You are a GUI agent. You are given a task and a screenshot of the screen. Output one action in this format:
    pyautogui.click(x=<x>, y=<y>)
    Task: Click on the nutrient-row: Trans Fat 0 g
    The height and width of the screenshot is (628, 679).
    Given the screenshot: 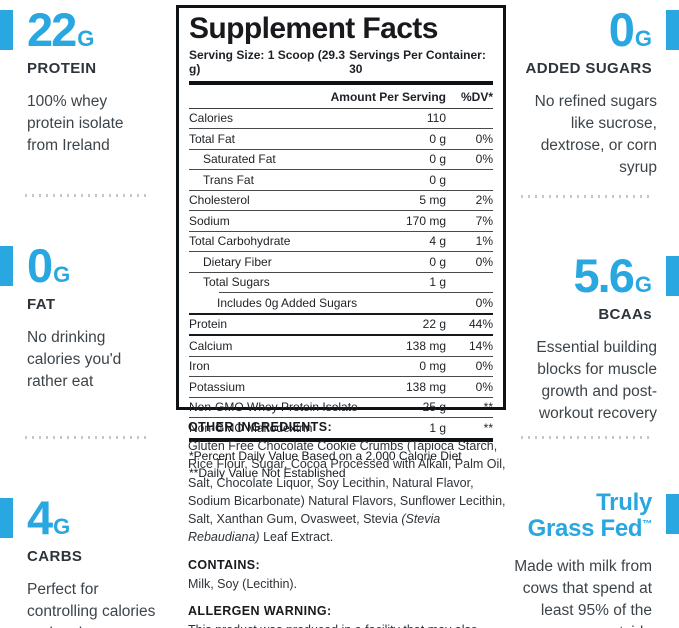 What is the action you would take?
    pyautogui.click(x=341, y=180)
    